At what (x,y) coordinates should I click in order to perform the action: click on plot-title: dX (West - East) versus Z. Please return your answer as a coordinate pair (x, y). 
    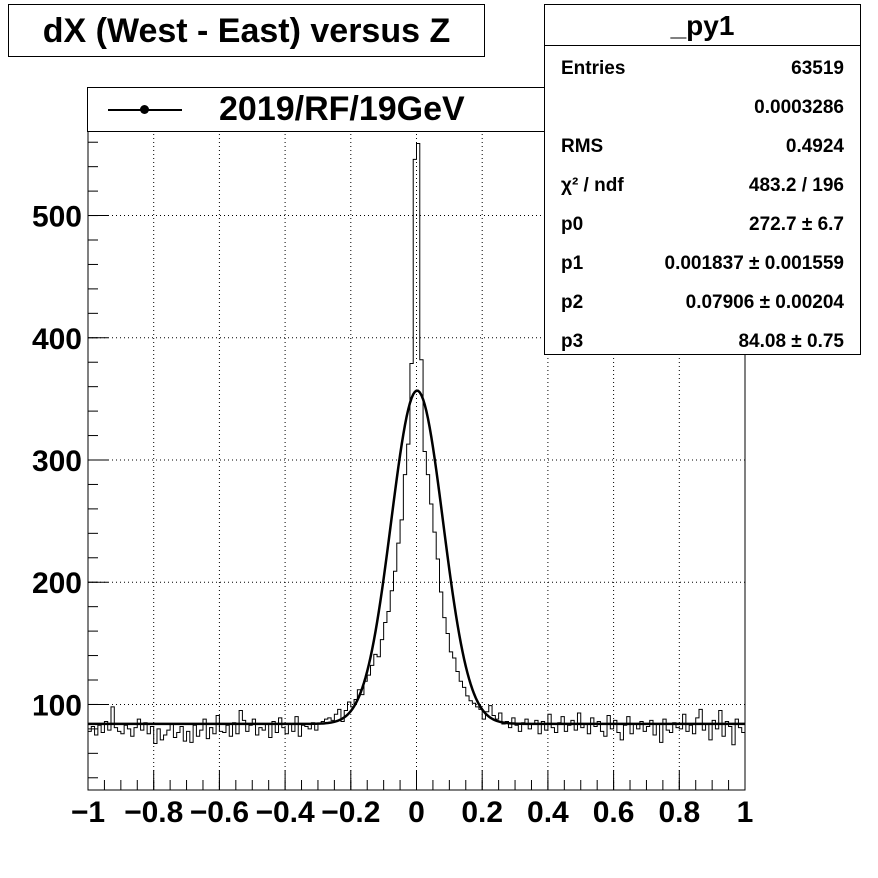
    Looking at the image, I should click on (246, 30).